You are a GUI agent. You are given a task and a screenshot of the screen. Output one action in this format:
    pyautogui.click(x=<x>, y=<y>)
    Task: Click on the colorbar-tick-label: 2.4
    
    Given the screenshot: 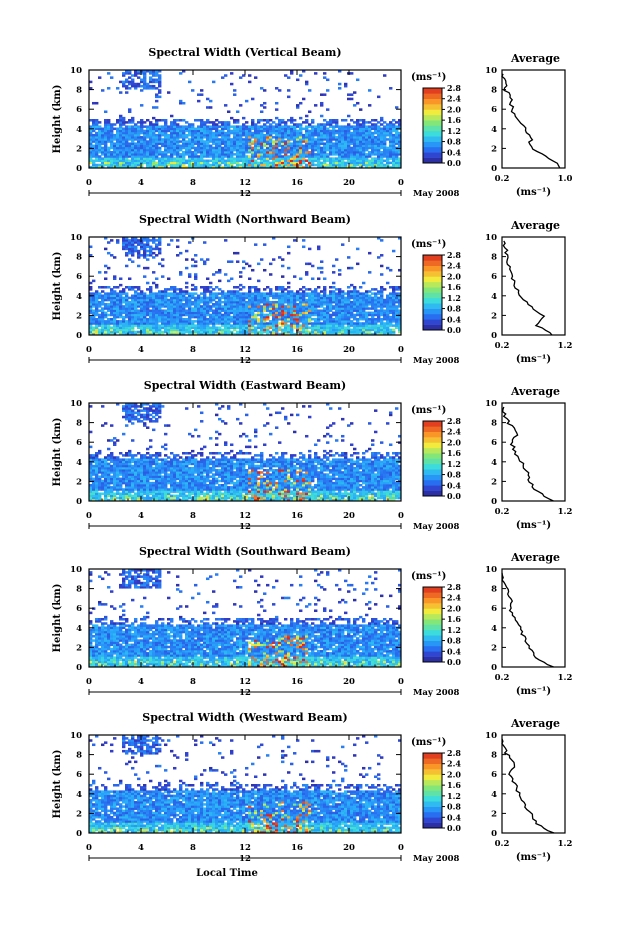 What is the action you would take?
    pyautogui.click(x=454, y=764)
    